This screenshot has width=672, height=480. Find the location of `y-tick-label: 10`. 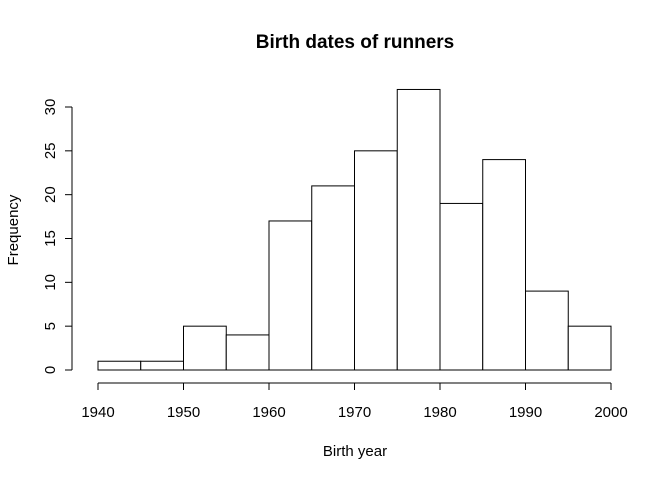

y-tick-label: 10 is located at coordinates (50, 282).